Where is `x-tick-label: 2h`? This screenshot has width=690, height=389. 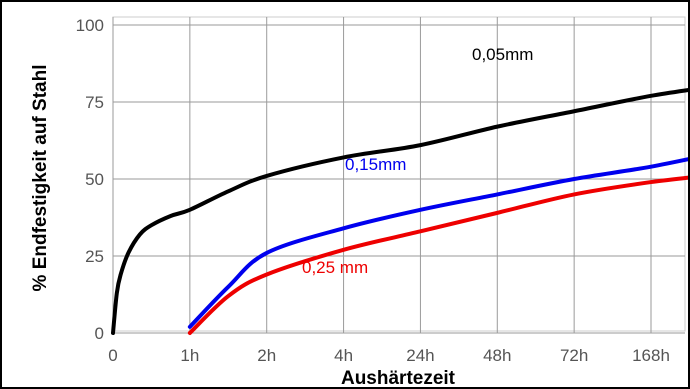 x-tick-label: 2h is located at coordinates (266, 355).